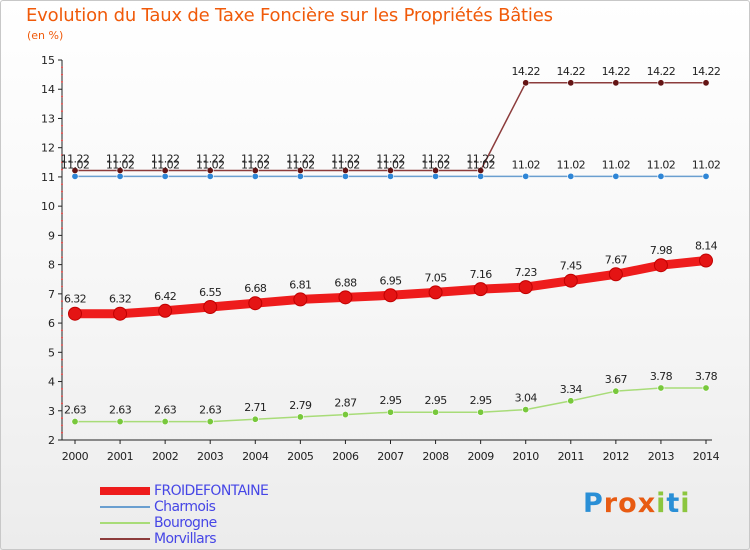 The height and width of the screenshot is (550, 750). What do you see at coordinates (51, 440) in the screenshot?
I see `y-tick-label: 2` at bounding box center [51, 440].